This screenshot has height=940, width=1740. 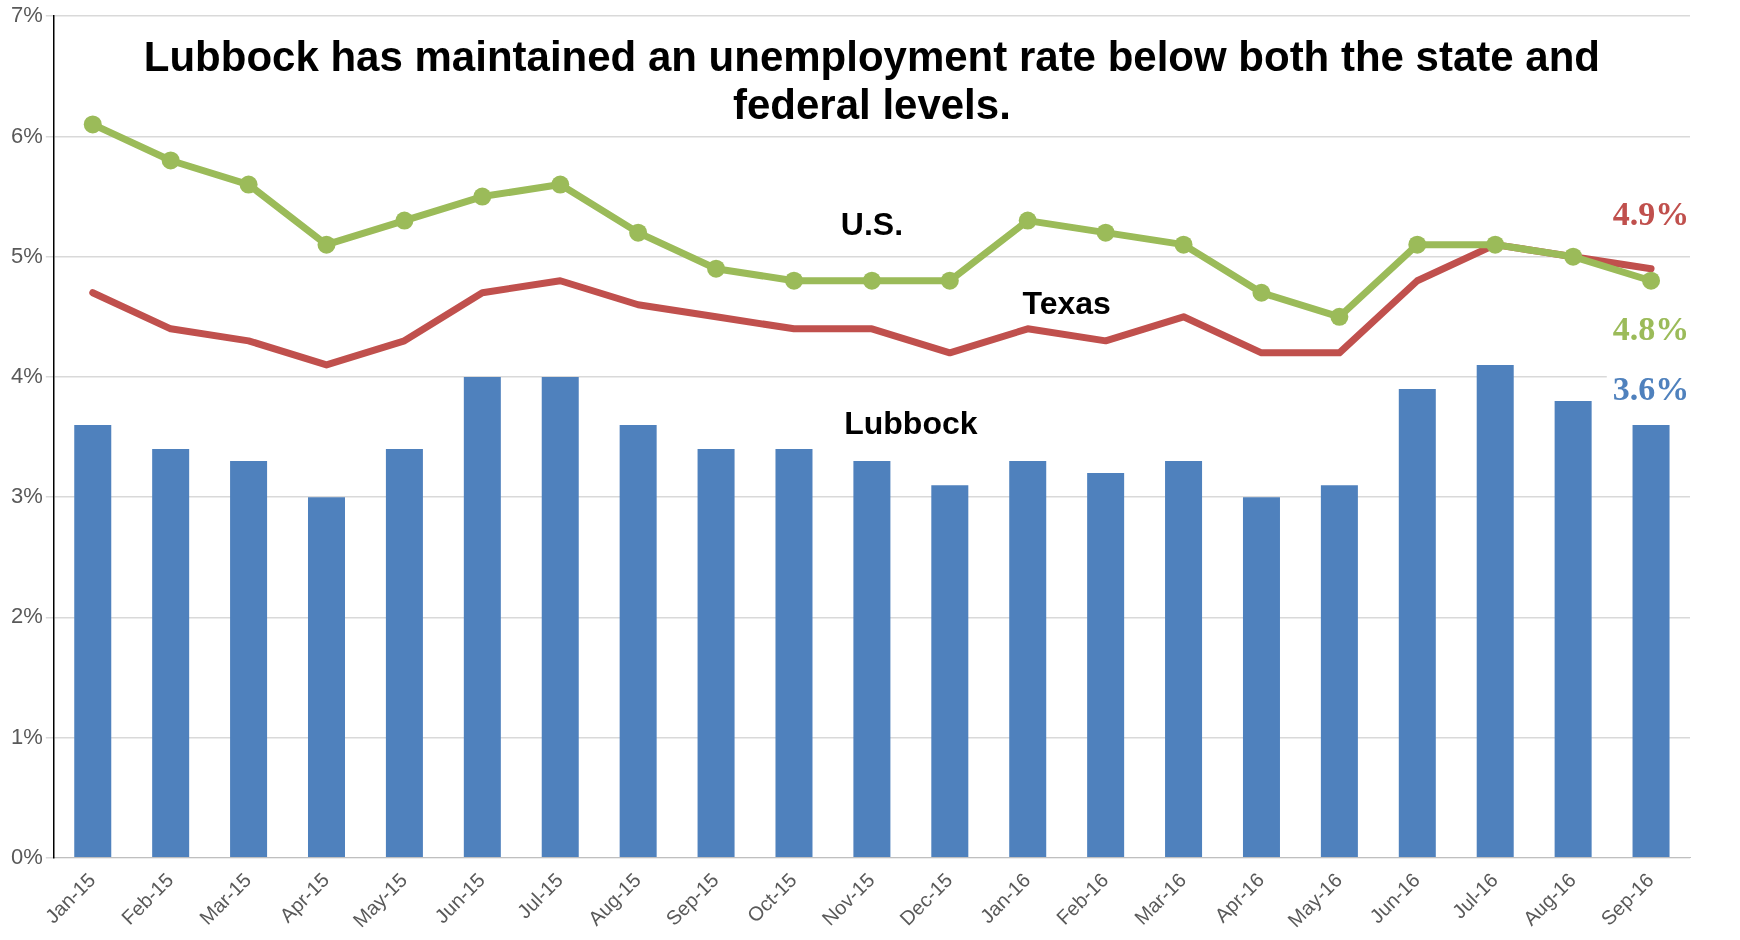 What do you see at coordinates (1651, 388) in the screenshot?
I see `data-label: 3.6%` at bounding box center [1651, 388].